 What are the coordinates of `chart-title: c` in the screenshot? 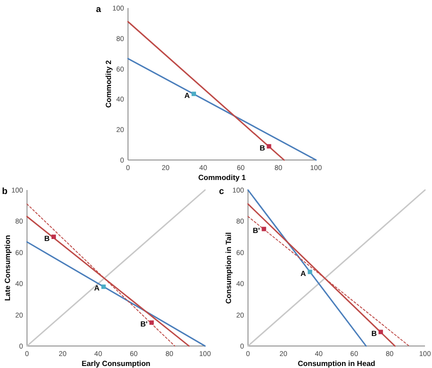 It's located at (221, 191).